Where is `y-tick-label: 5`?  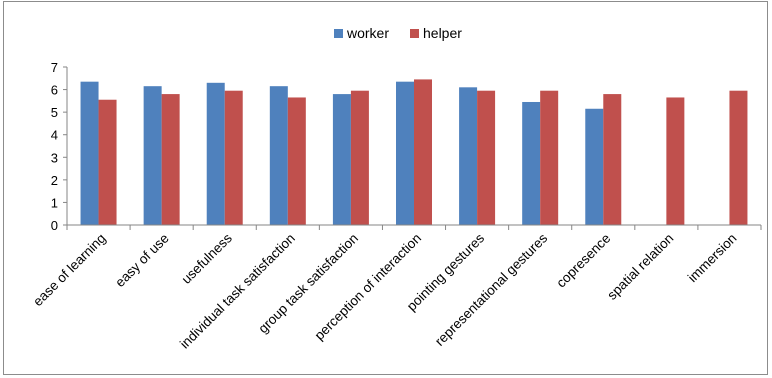
y-tick-label: 5 is located at coordinates (54, 112).